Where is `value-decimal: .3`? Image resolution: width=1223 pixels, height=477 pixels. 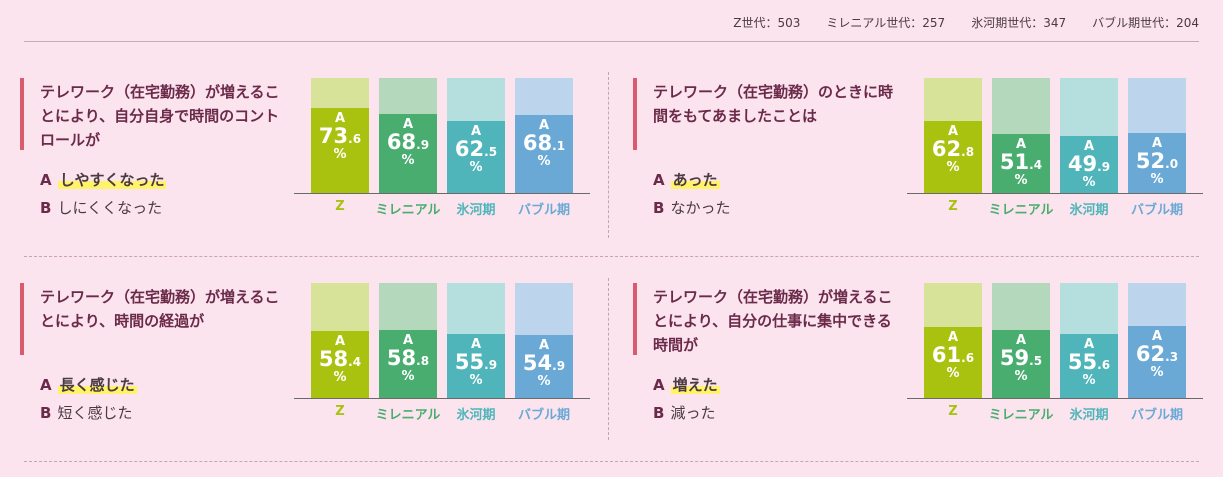 value-decimal: .3 is located at coordinates (1172, 357).